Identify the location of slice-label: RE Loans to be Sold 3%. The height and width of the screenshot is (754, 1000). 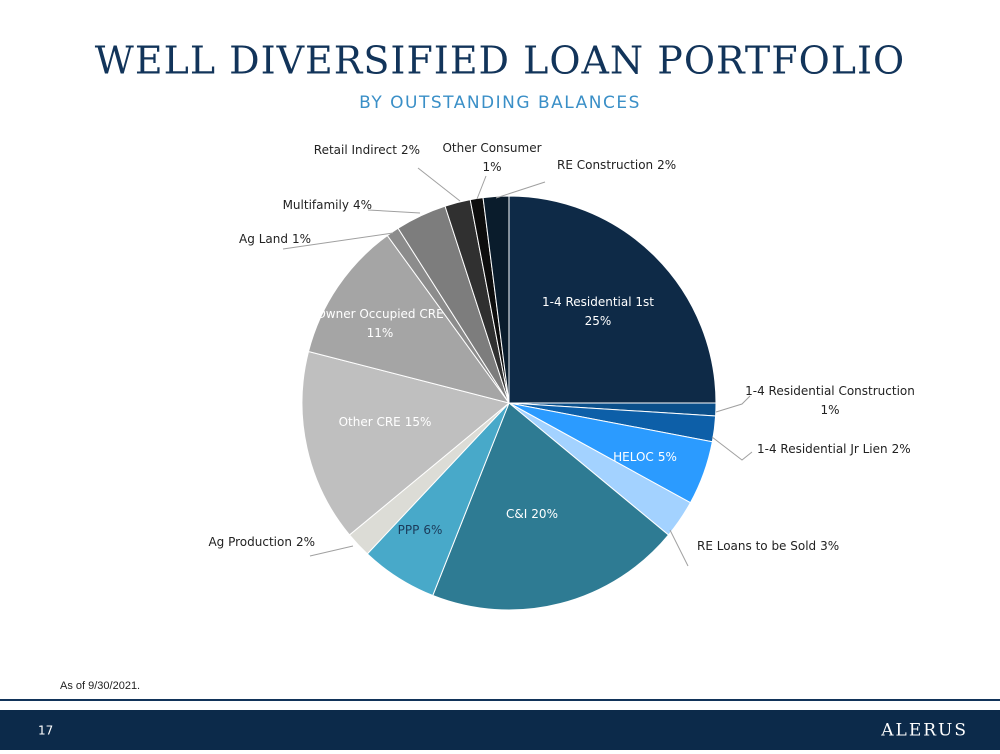
(768, 546).